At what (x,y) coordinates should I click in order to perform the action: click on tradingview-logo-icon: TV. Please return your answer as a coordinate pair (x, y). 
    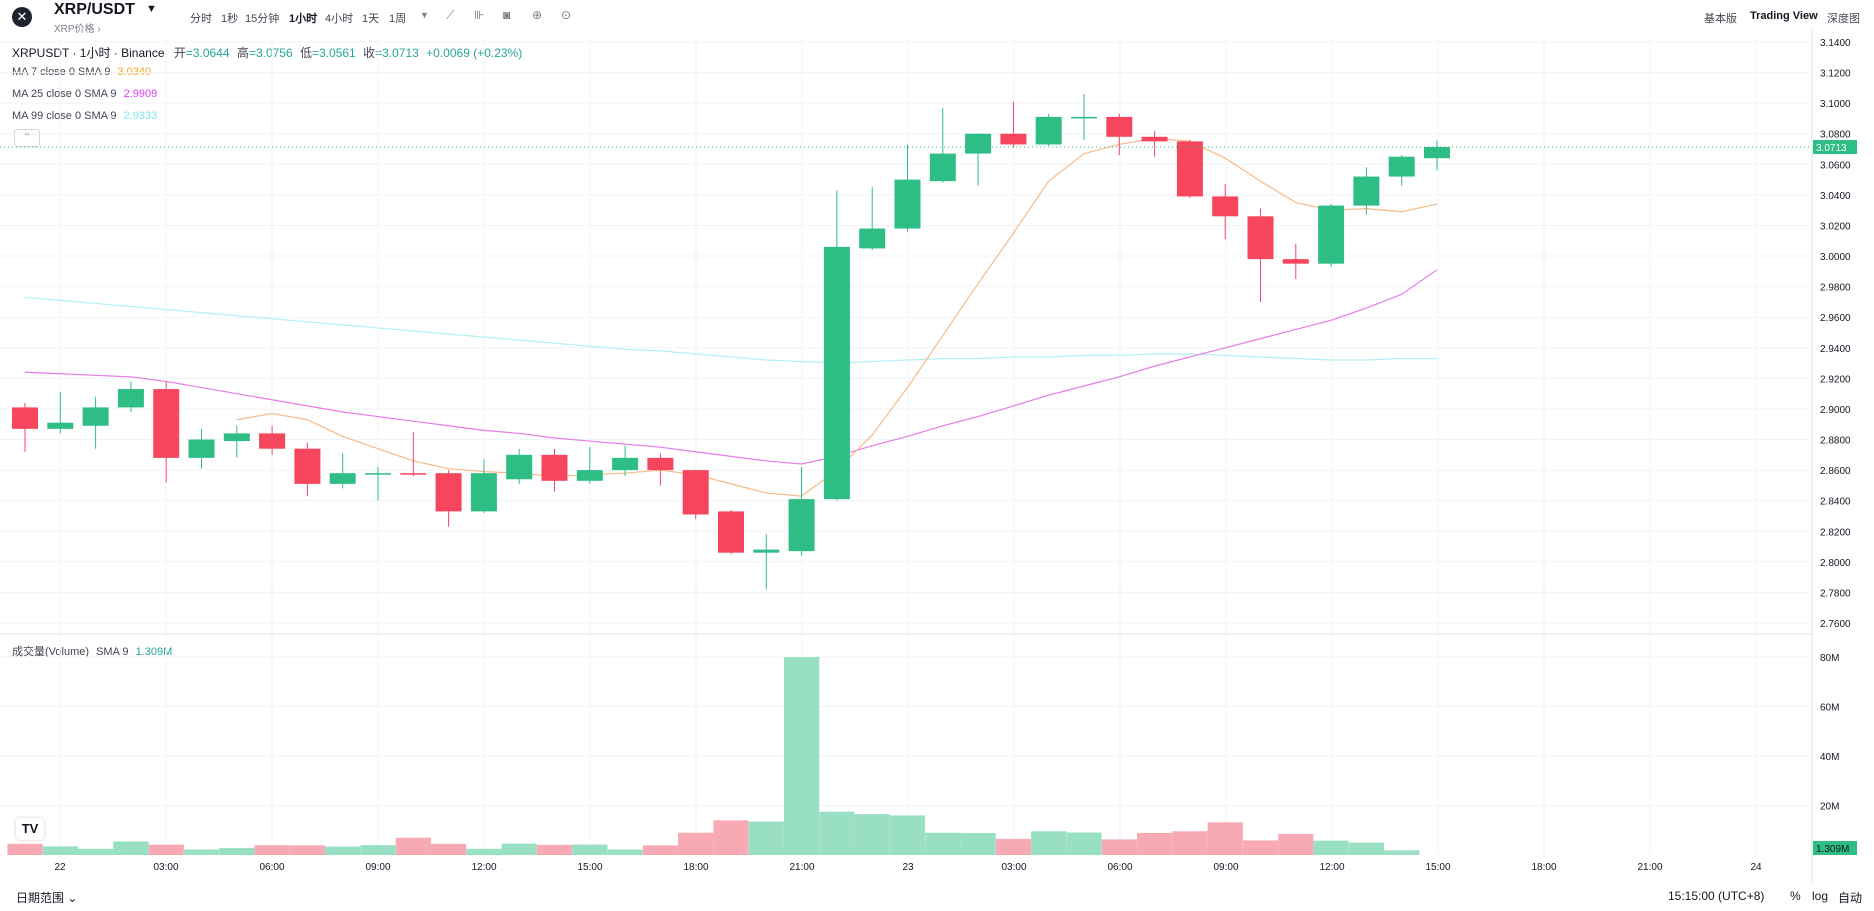
    Looking at the image, I should click on (30, 829).